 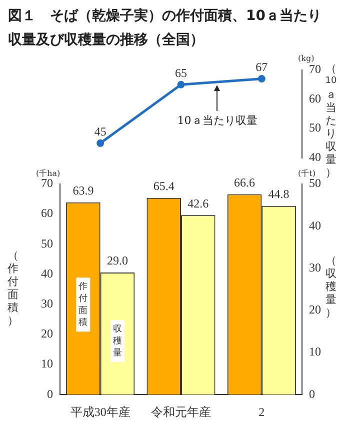 I want to click on text: (kg), so click(x=306, y=58).